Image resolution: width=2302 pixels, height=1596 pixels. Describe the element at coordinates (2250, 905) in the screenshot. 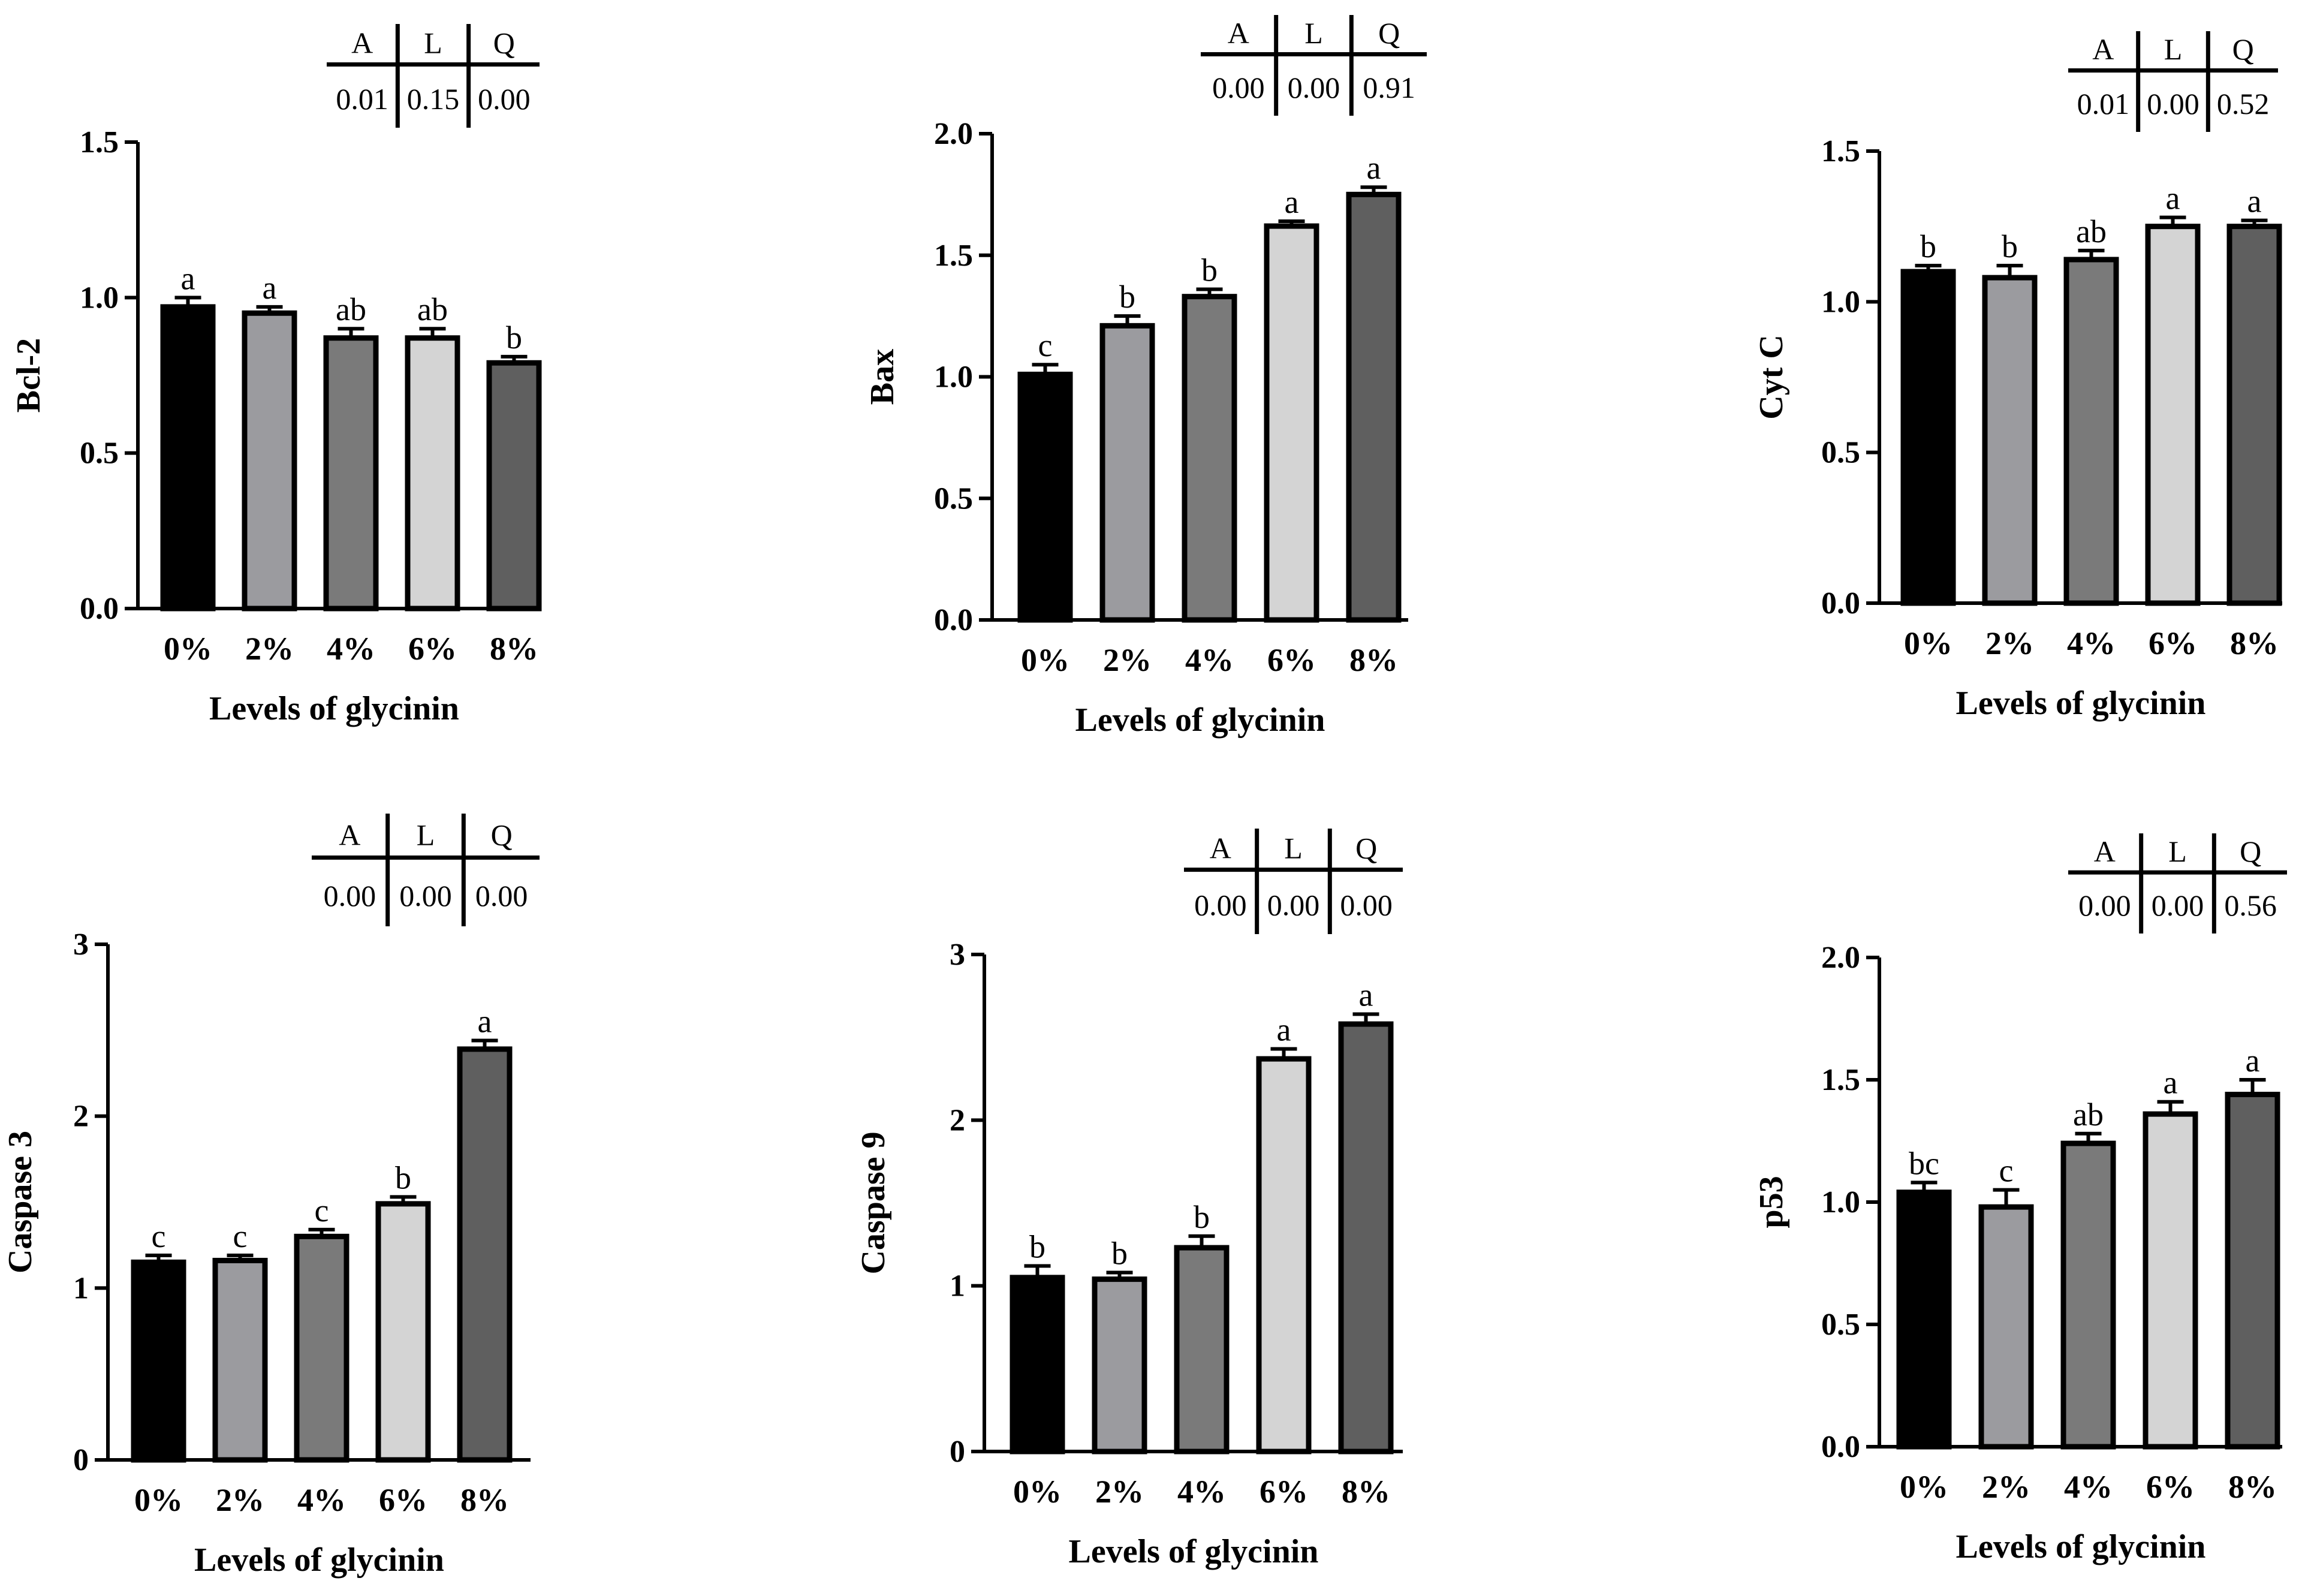

I see `stats-value-Q: 0.56` at that location.